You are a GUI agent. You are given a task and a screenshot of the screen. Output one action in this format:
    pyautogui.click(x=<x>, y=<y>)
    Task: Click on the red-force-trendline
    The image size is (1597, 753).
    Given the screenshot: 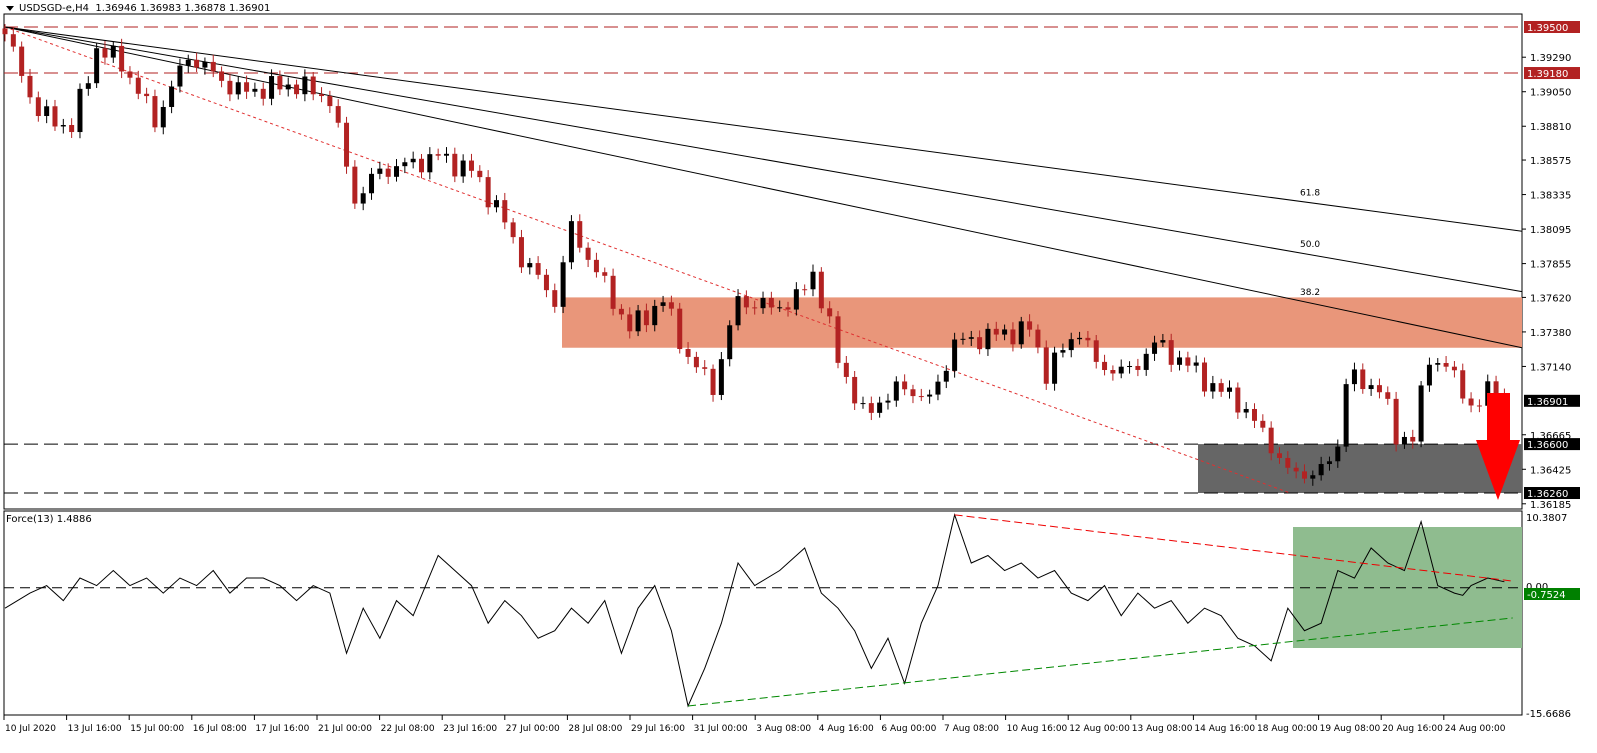 What is the action you would take?
    pyautogui.click(x=1233, y=548)
    